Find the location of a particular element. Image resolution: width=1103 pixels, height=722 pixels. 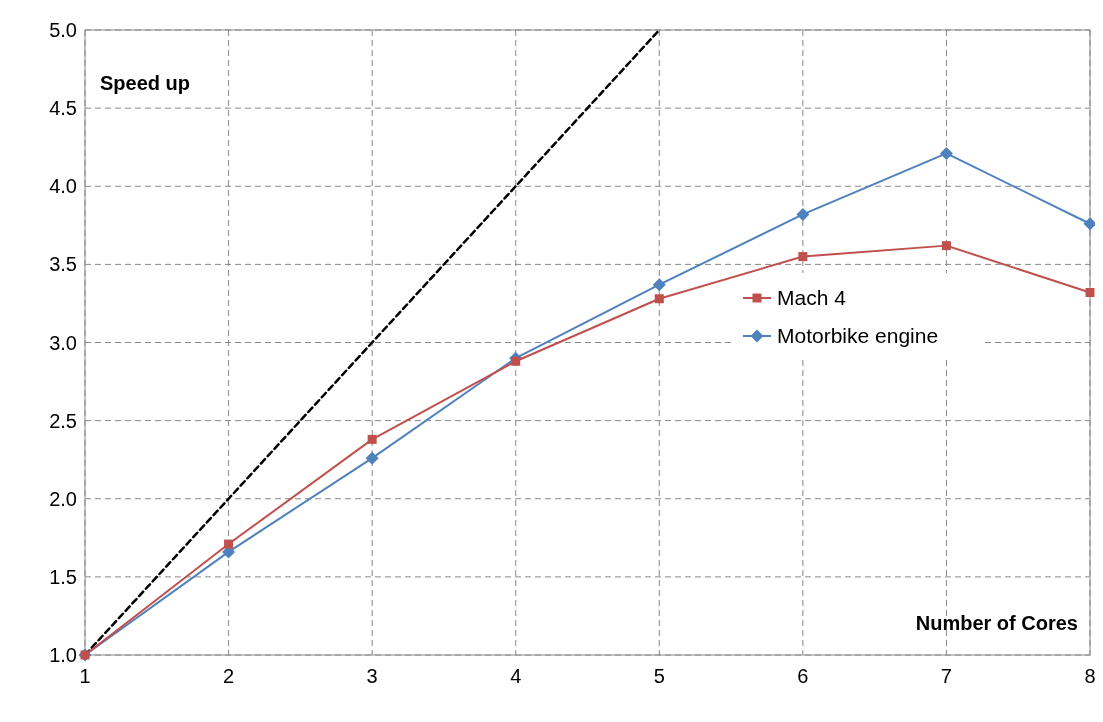

y-tick-label: 4.5 is located at coordinates (63, 108).